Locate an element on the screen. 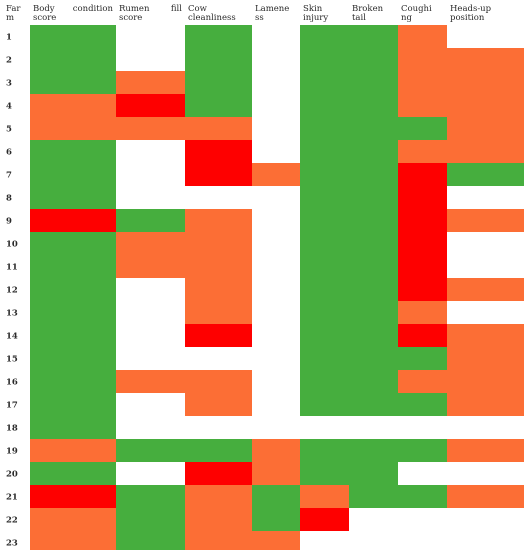  column-header-body-condition-score: Body condition score is located at coordinates (73, 13).